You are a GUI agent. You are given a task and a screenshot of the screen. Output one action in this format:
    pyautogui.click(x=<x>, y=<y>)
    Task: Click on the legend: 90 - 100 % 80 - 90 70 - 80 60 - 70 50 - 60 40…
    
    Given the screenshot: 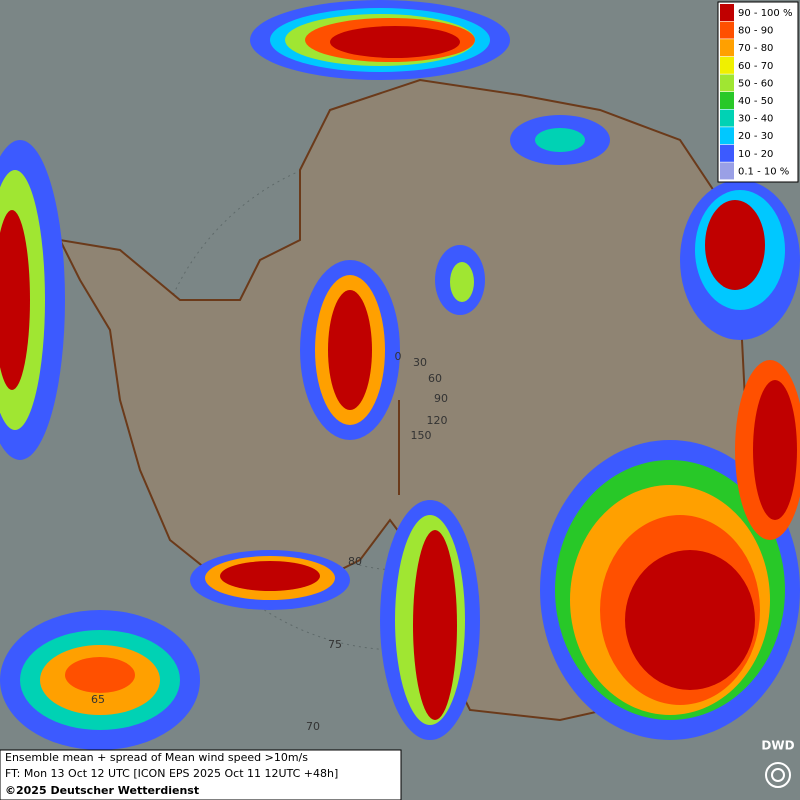 What is the action you would take?
    pyautogui.click(x=756, y=92)
    